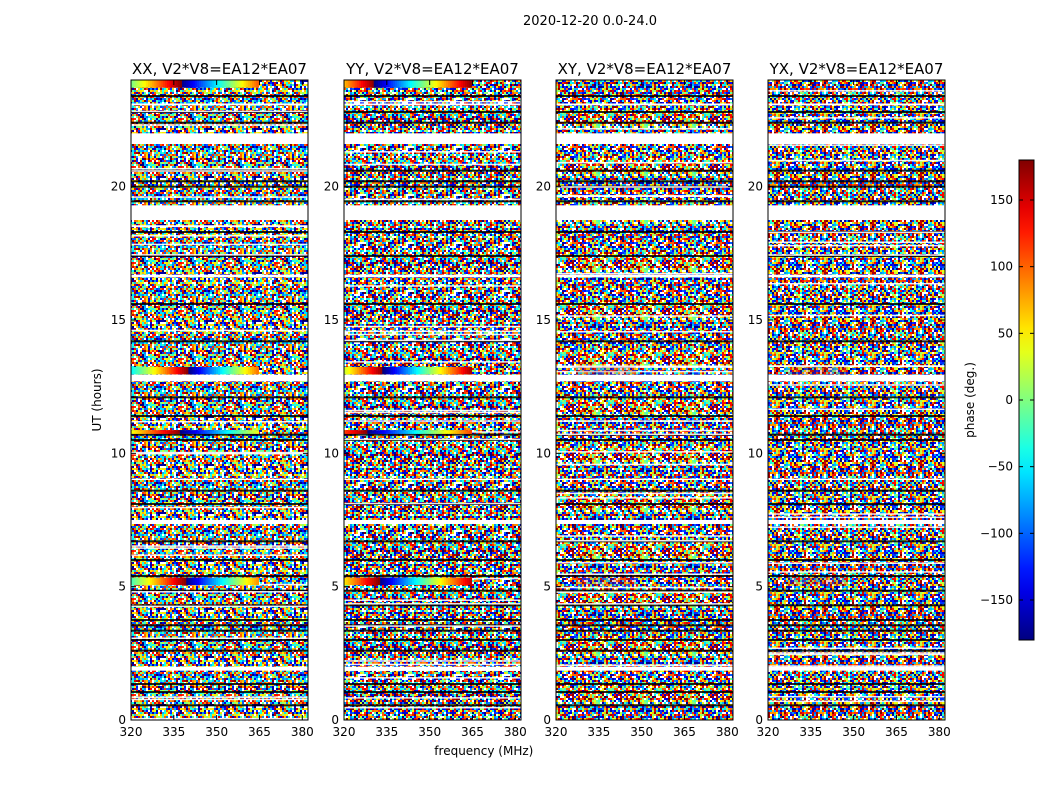 This screenshot has height=800, width=1050. Describe the element at coordinates (853, 732) in the screenshot. I see `x-tick-label: 350` at that location.